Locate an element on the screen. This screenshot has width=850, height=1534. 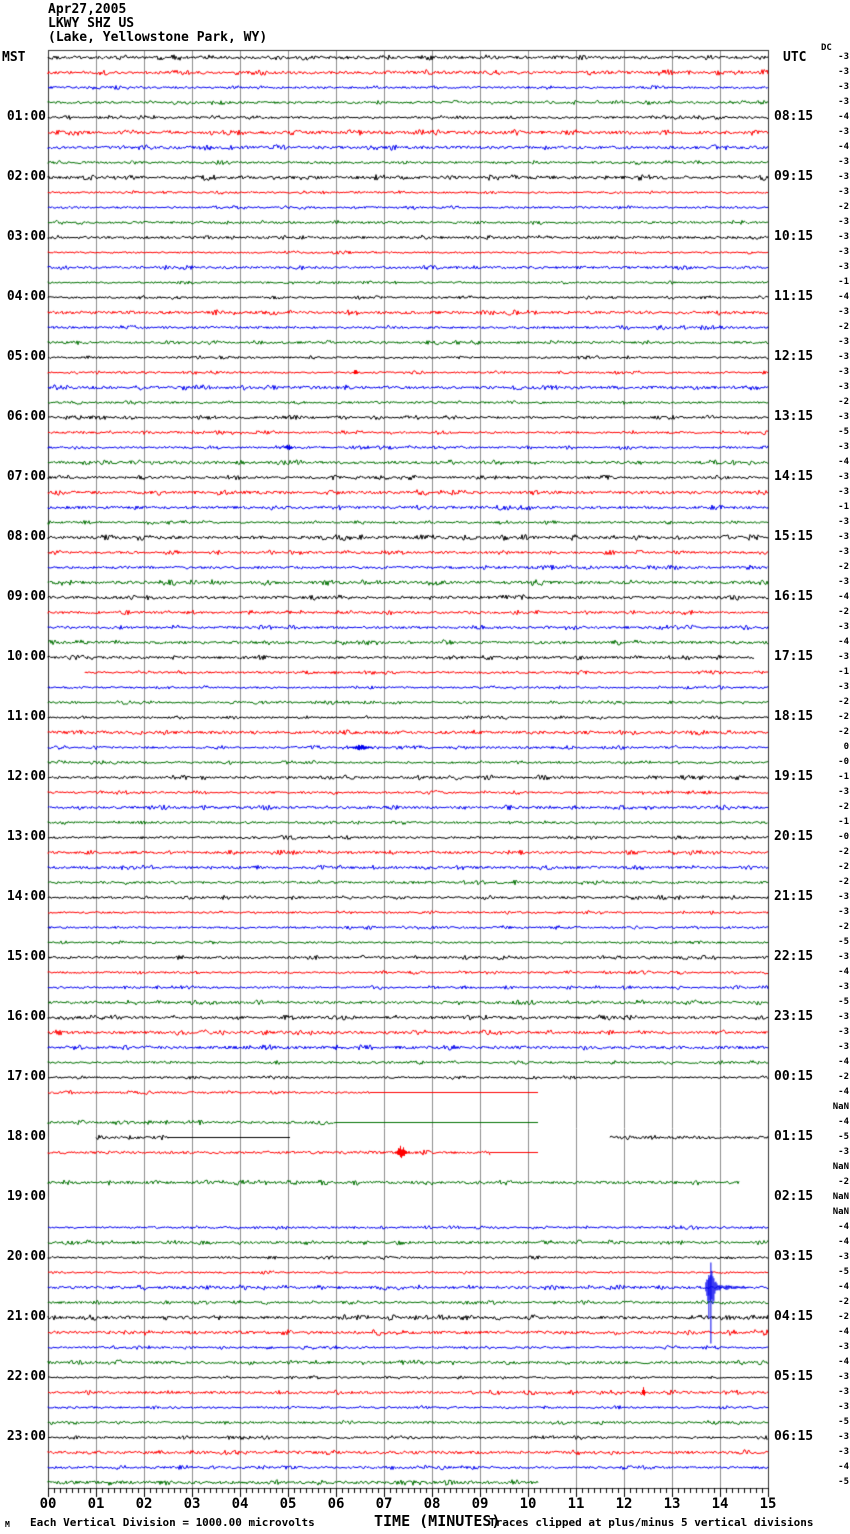
utc-hour-label: 09:15 is located at coordinates (794, 176).